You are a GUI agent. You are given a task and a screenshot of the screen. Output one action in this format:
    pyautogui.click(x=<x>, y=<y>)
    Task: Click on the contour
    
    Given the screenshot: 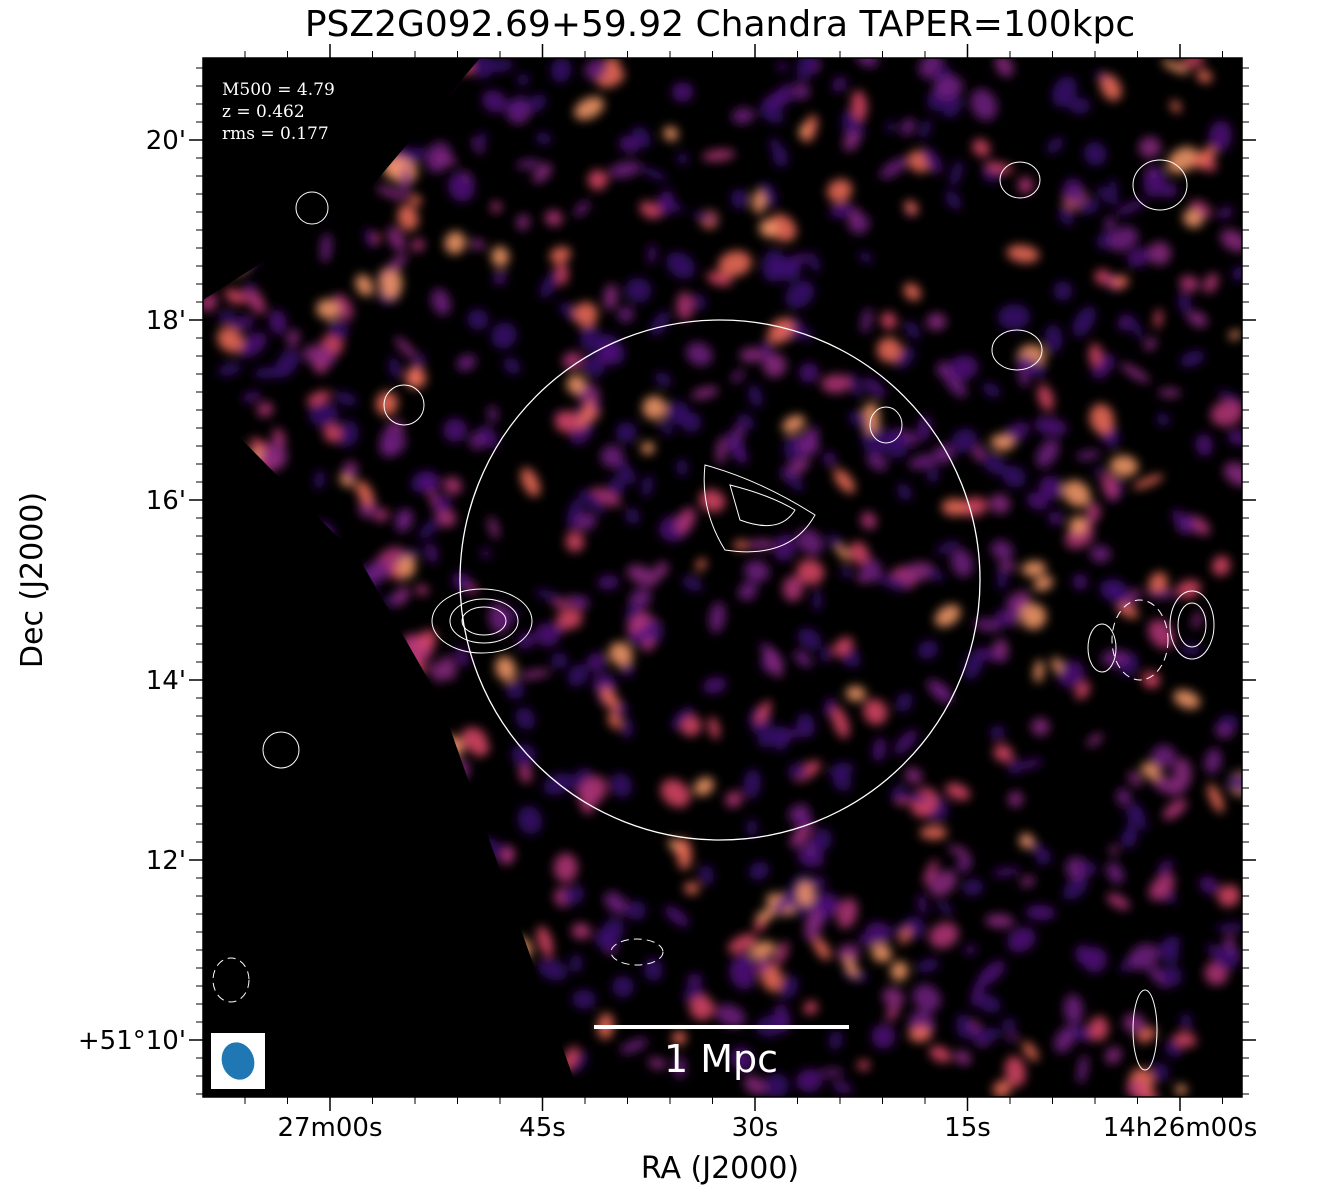 What is the action you would take?
    pyautogui.click(x=1192, y=625)
    